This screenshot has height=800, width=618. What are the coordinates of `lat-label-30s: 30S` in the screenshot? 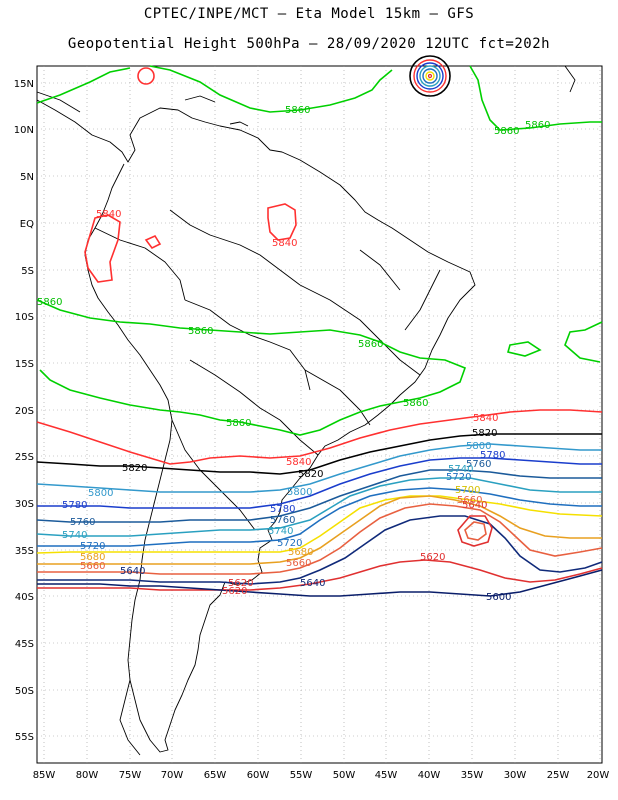 It's located at (24, 504).